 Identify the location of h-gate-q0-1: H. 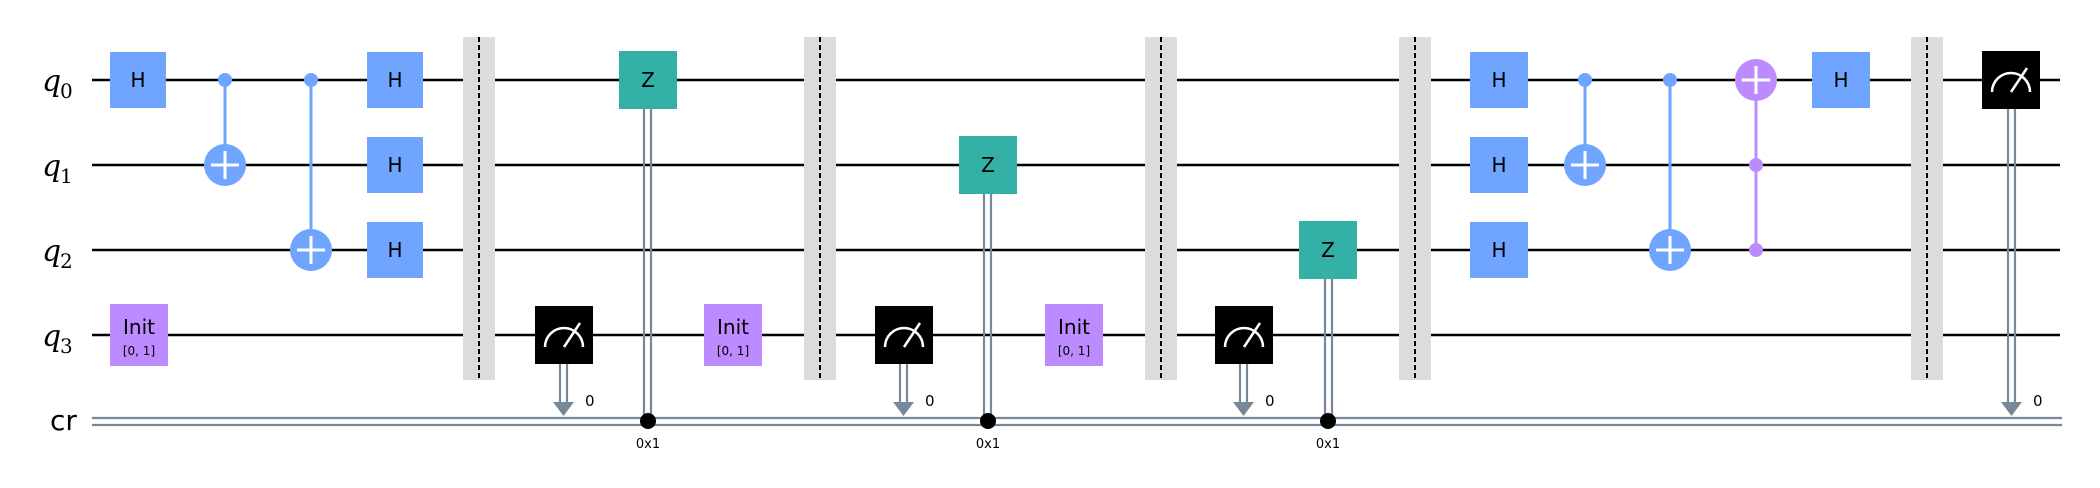
(138, 80).